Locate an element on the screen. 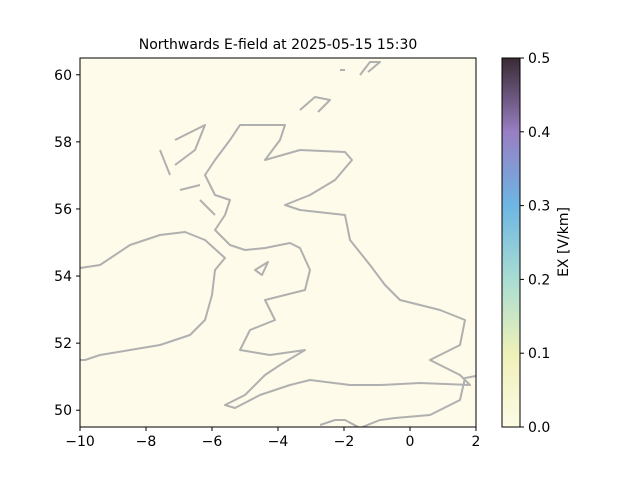 This screenshot has height=480, width=640. chart-title: Northwards E-field at 2025-05-15 15:30 is located at coordinates (278, 45).